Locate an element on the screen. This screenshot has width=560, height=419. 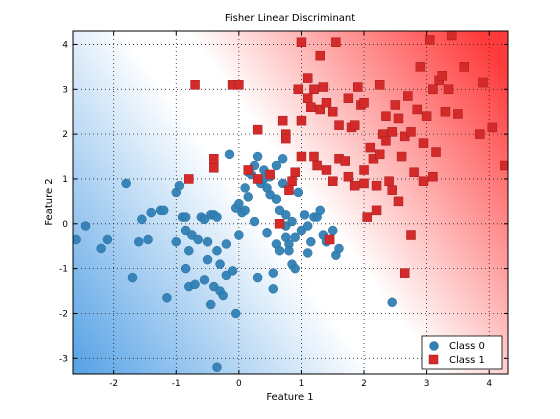
y-tick-label: -3 is located at coordinates (63, 359).